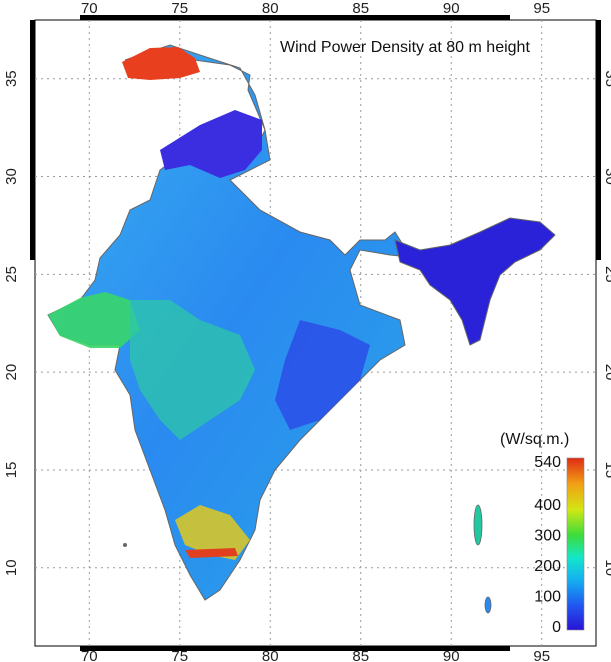  I want to click on longitude-tick-label-top: 95, so click(541, 8).